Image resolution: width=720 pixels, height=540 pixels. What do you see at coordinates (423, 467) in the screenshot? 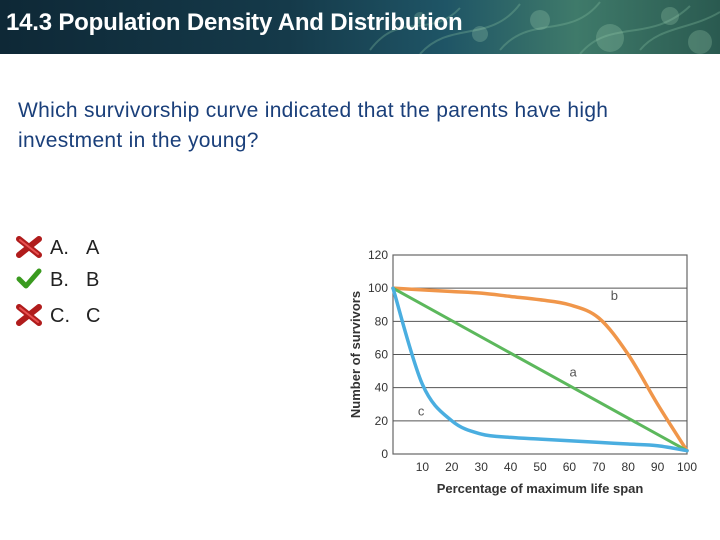
I see `x-tick-label: 10` at bounding box center [423, 467].